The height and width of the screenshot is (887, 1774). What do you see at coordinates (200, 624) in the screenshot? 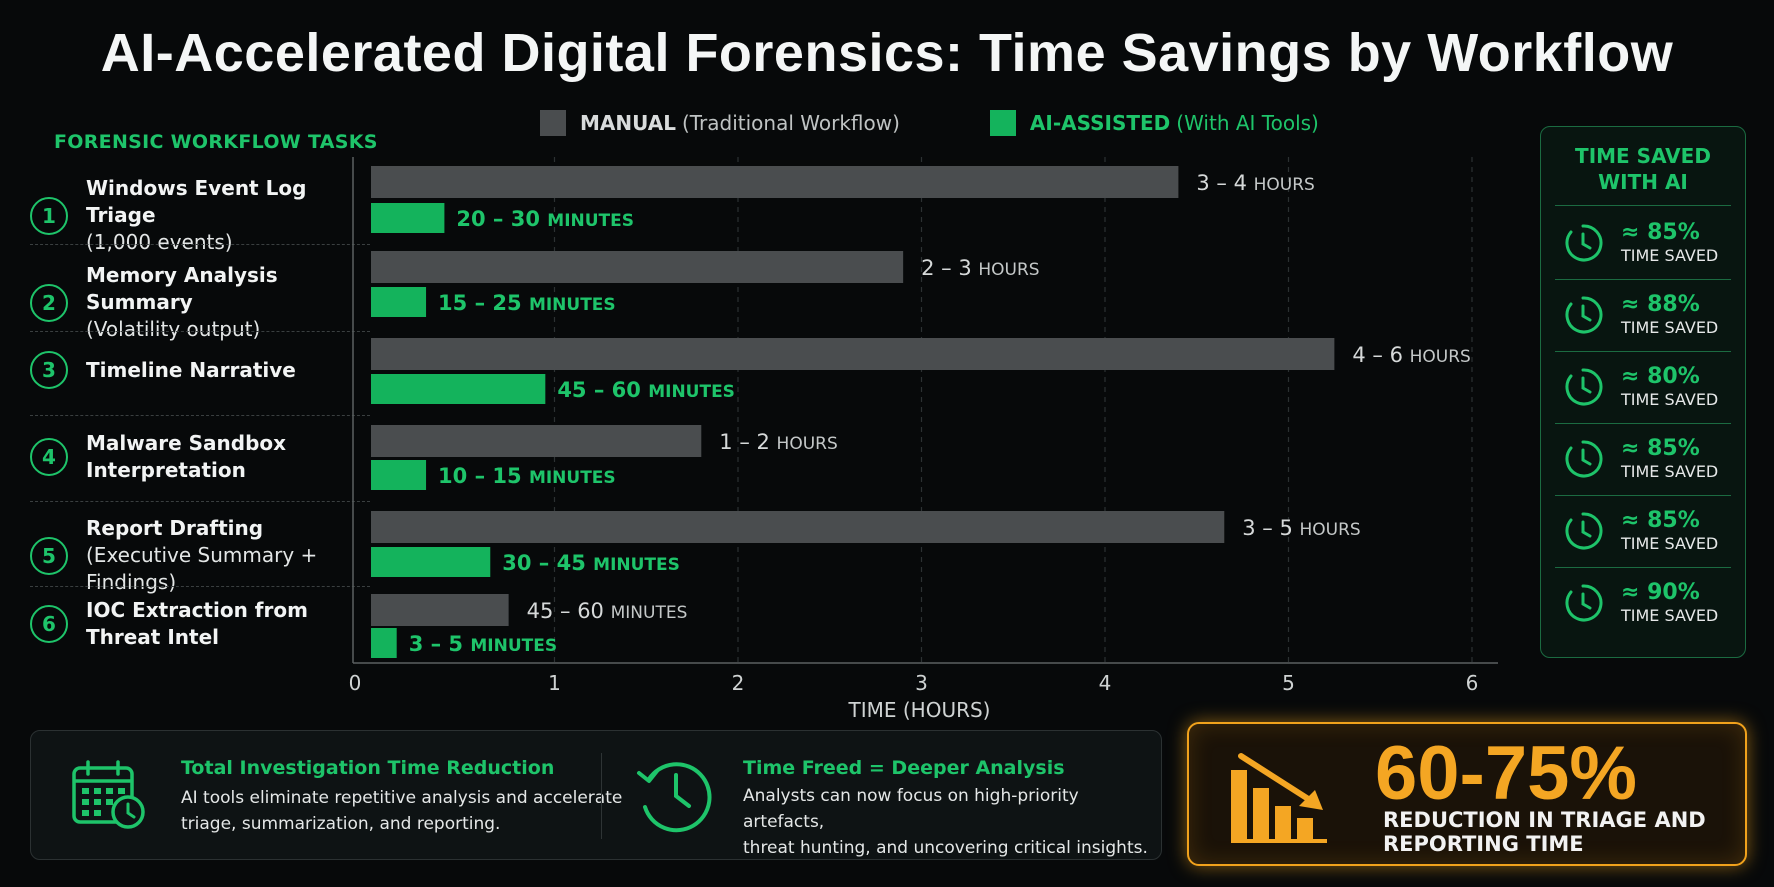
I see `task-item: 6 IOC Extraction from Threat Intel` at bounding box center [200, 624].